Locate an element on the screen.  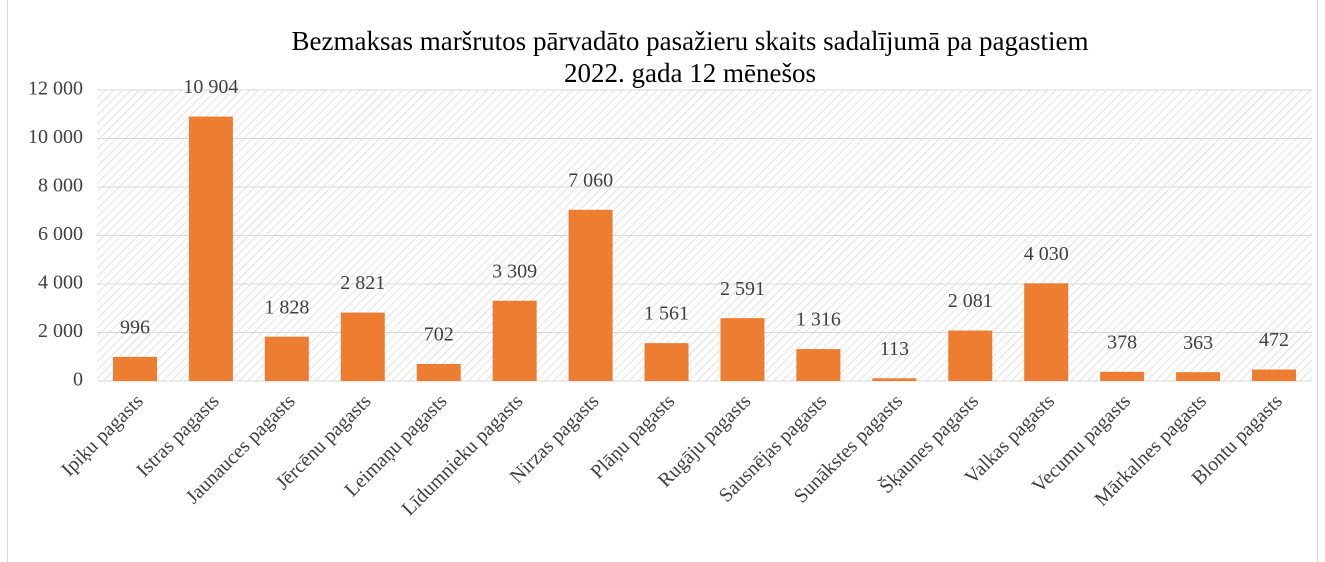
data-label: 472 is located at coordinates (1274, 340).